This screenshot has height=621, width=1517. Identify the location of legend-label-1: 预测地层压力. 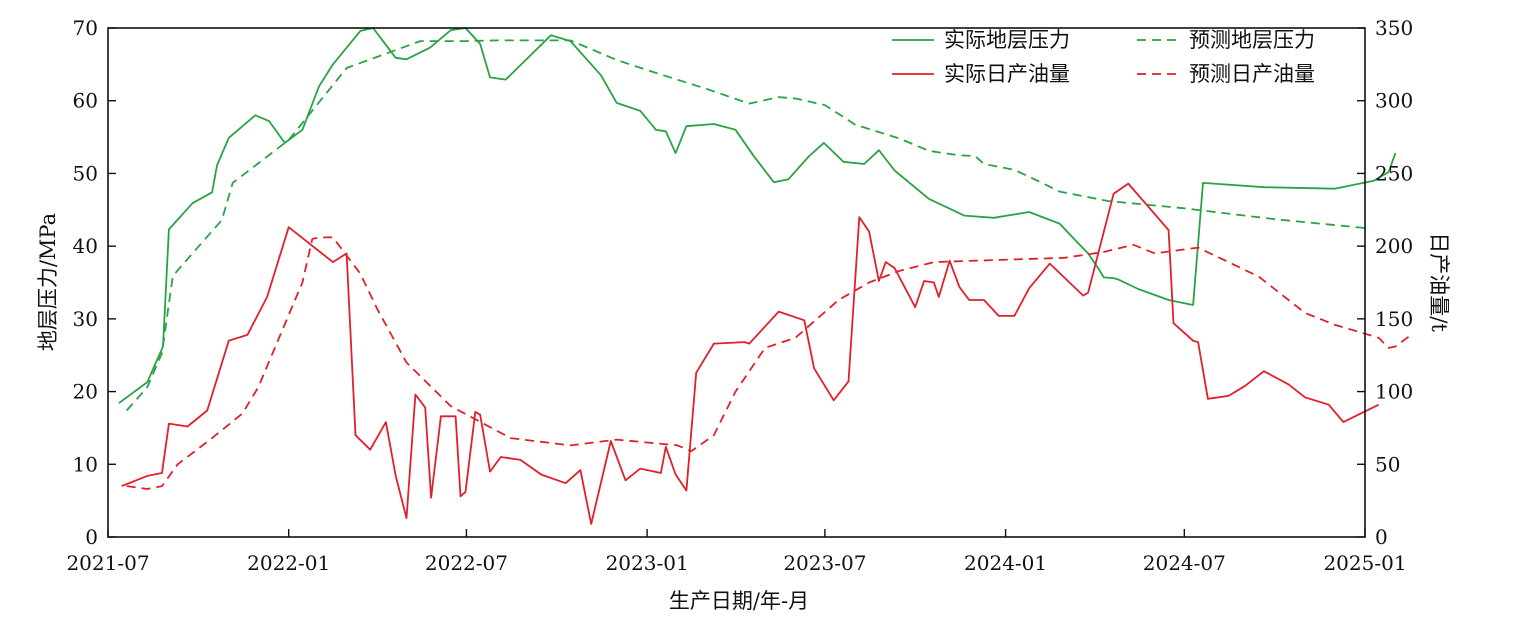
(1252, 40).